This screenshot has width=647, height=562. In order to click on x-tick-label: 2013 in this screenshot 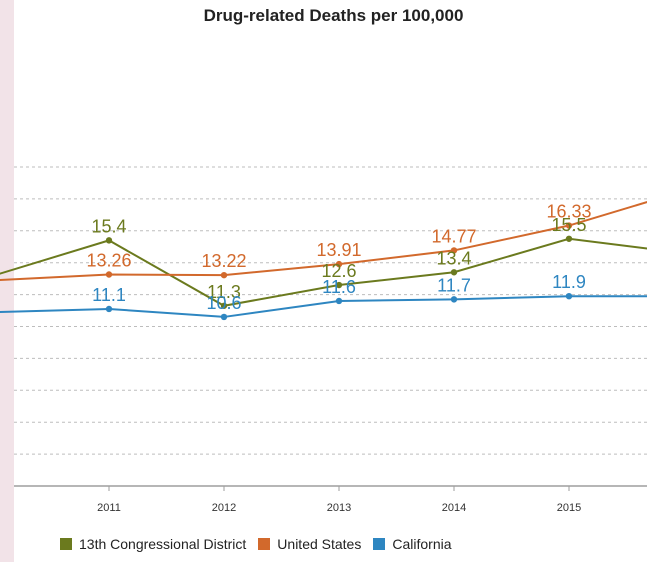, I will do `click(339, 508)`.